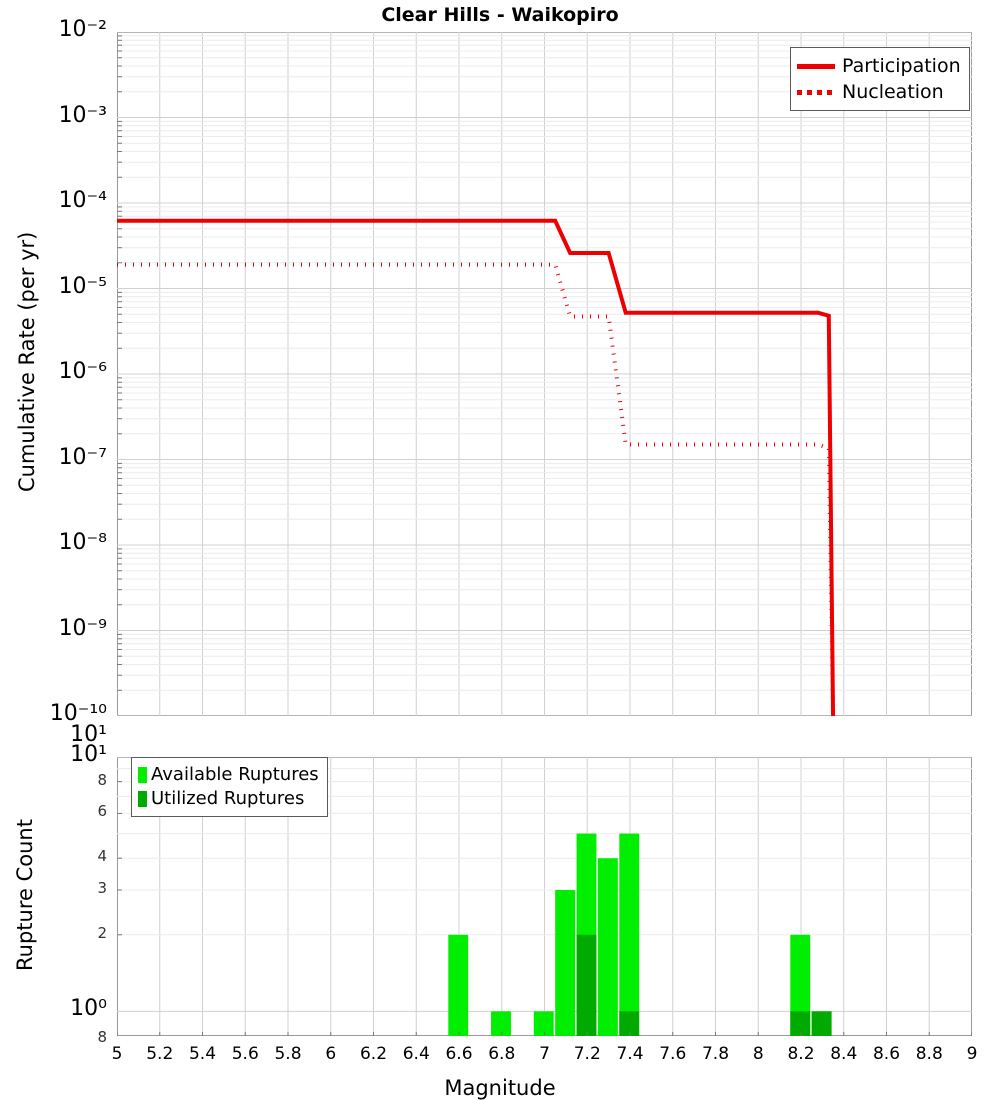 The width and height of the screenshot is (1000, 1100). Describe the element at coordinates (82, 115) in the screenshot. I see `top-y-tick-label: 10⁻³` at that location.